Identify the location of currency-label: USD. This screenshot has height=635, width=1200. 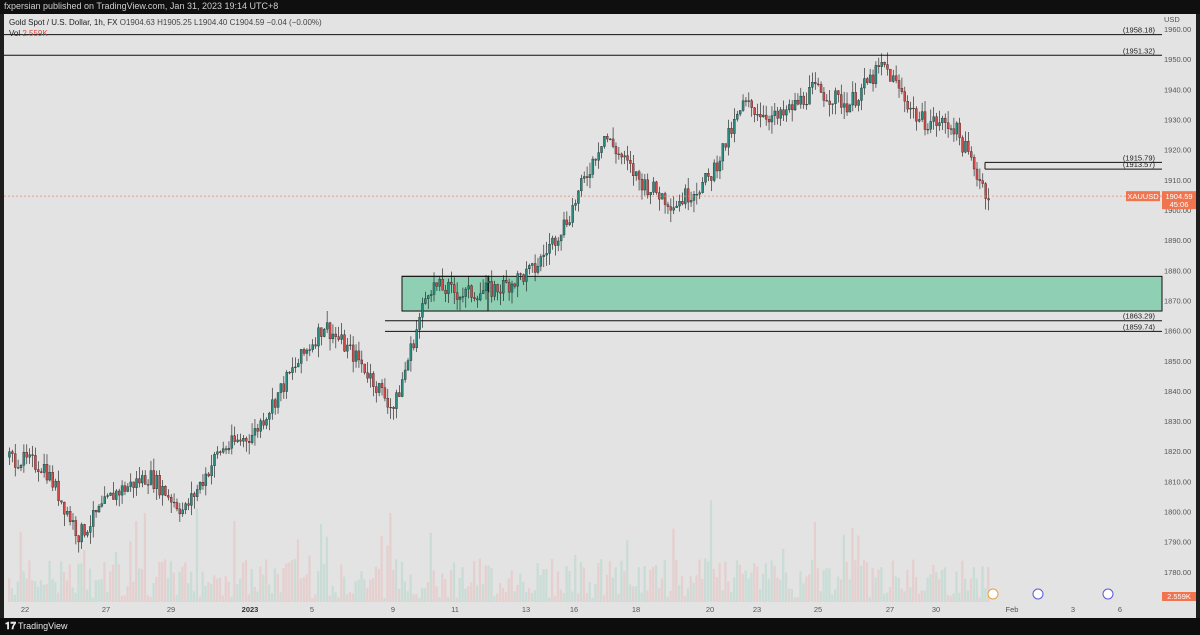
(1172, 19).